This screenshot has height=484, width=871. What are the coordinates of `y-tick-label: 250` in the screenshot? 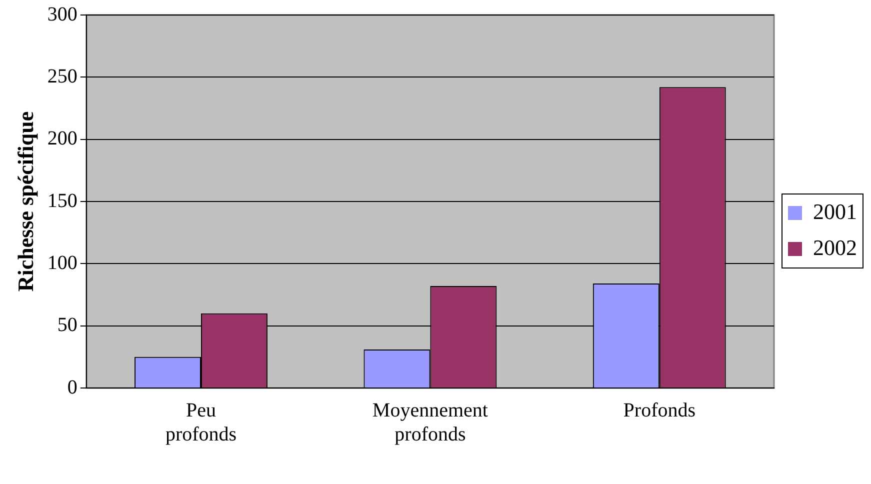 It's located at (62, 76).